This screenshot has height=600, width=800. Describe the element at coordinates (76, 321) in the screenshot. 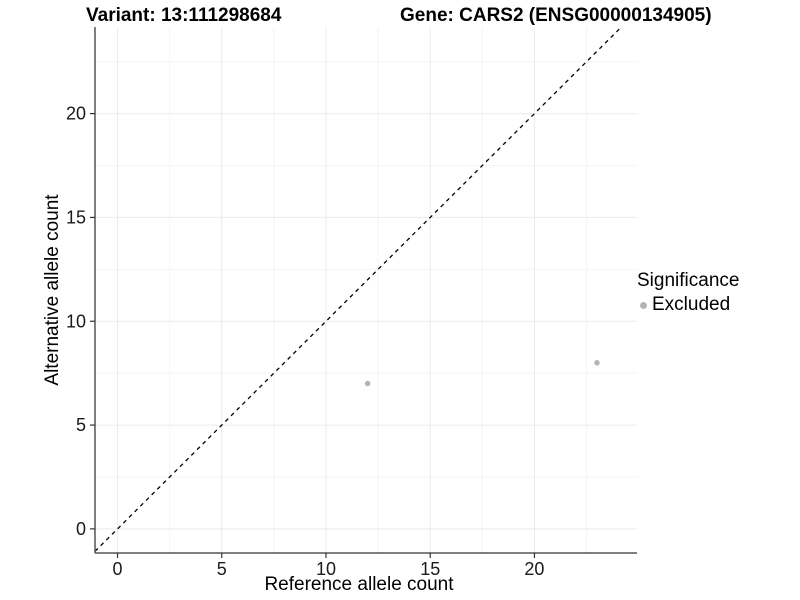

I see `y-tick-label: 10` at that location.